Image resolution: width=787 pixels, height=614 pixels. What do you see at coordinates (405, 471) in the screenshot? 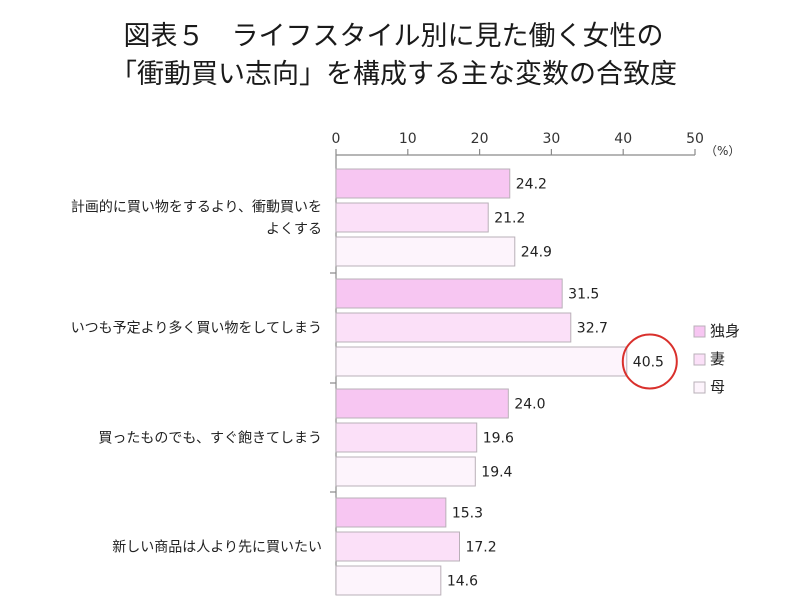
I see `bar-母-2` at bounding box center [405, 471].